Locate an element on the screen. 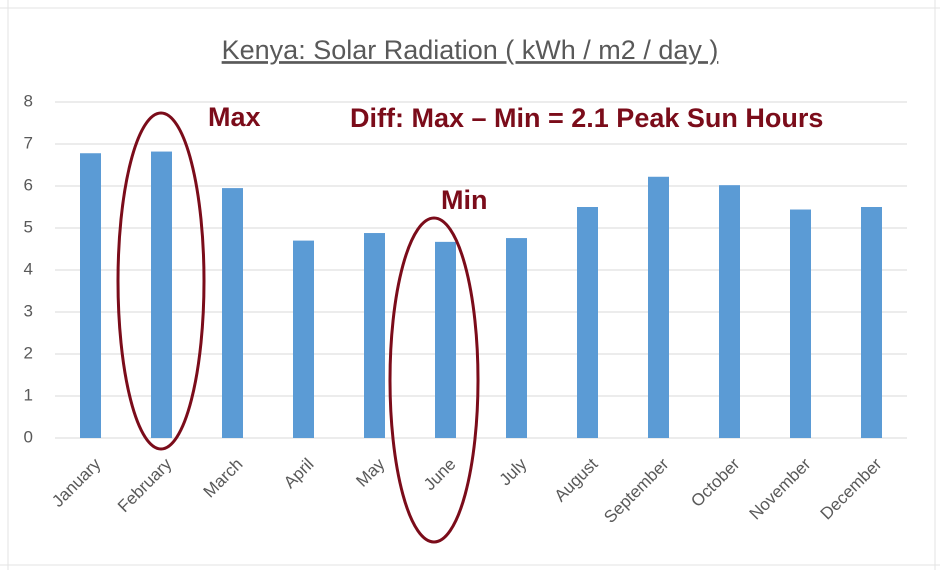 This screenshot has height=570, width=940. x-tick-label: March is located at coordinates (223, 478).